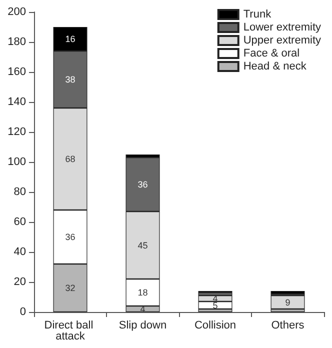  What do you see at coordinates (17, 102) in the screenshot?
I see `y-tick-label: 140` at bounding box center [17, 102].